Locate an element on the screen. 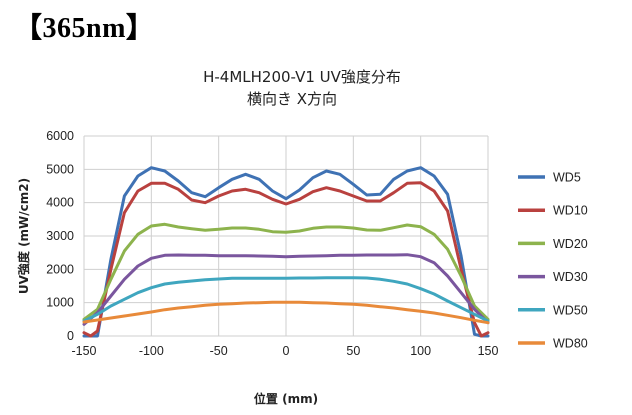 This screenshot has width=632, height=415. y-tick-label: 3000 is located at coordinates (60, 236).